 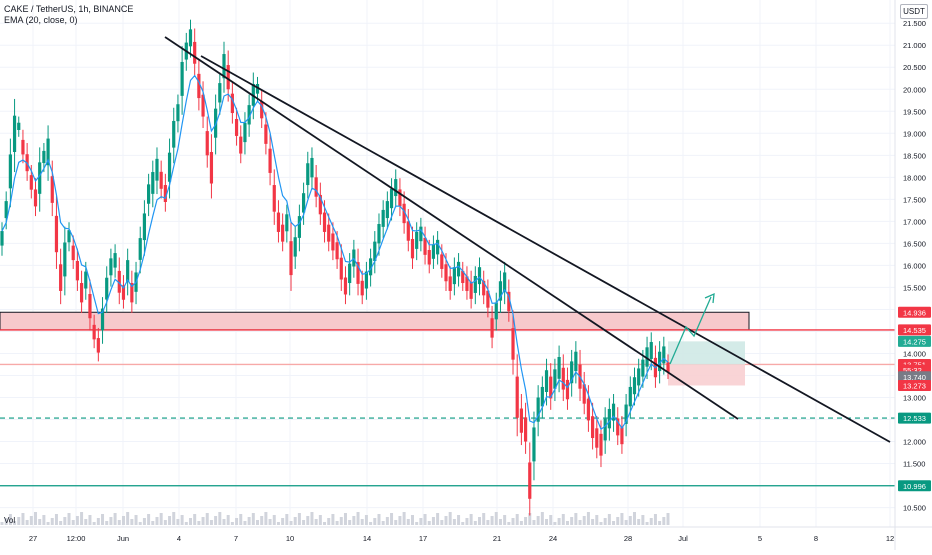 What do you see at coordinates (69, 9) in the screenshot?
I see `symbol-title: CAKE / TetherUS, 1h, BINANCE` at bounding box center [69, 9].